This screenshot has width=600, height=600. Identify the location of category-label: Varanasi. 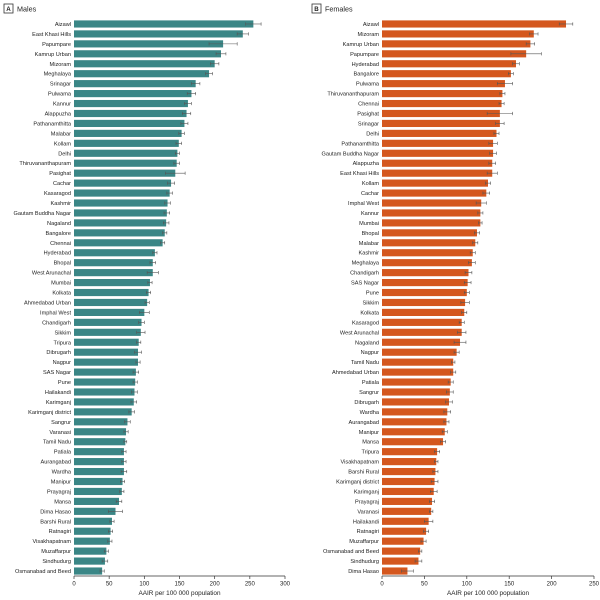
(60, 433).